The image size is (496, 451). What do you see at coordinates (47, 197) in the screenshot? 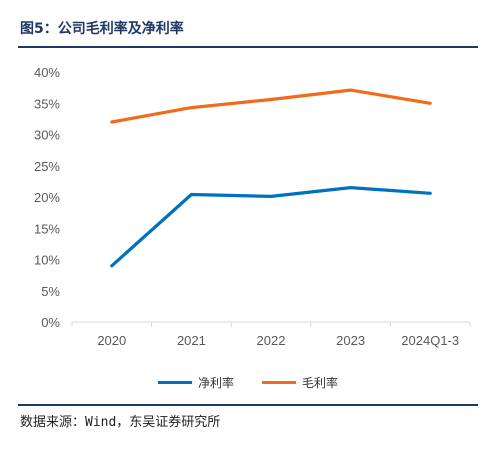
I see `y-tick-label: 20%` at bounding box center [47, 197].